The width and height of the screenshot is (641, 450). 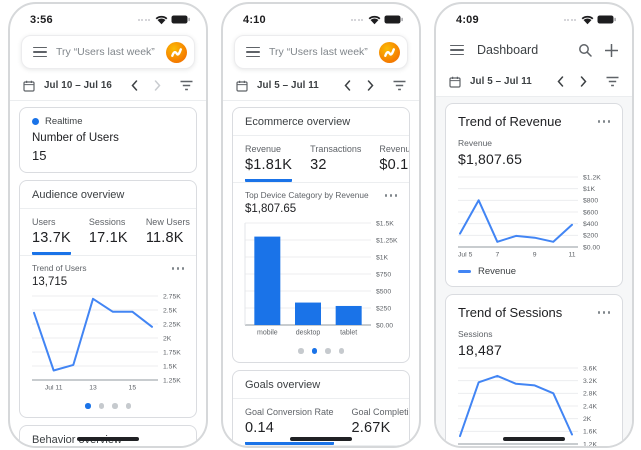 What do you see at coordinates (308, 333) in the screenshot?
I see `svg-text: desktop` at bounding box center [308, 333].